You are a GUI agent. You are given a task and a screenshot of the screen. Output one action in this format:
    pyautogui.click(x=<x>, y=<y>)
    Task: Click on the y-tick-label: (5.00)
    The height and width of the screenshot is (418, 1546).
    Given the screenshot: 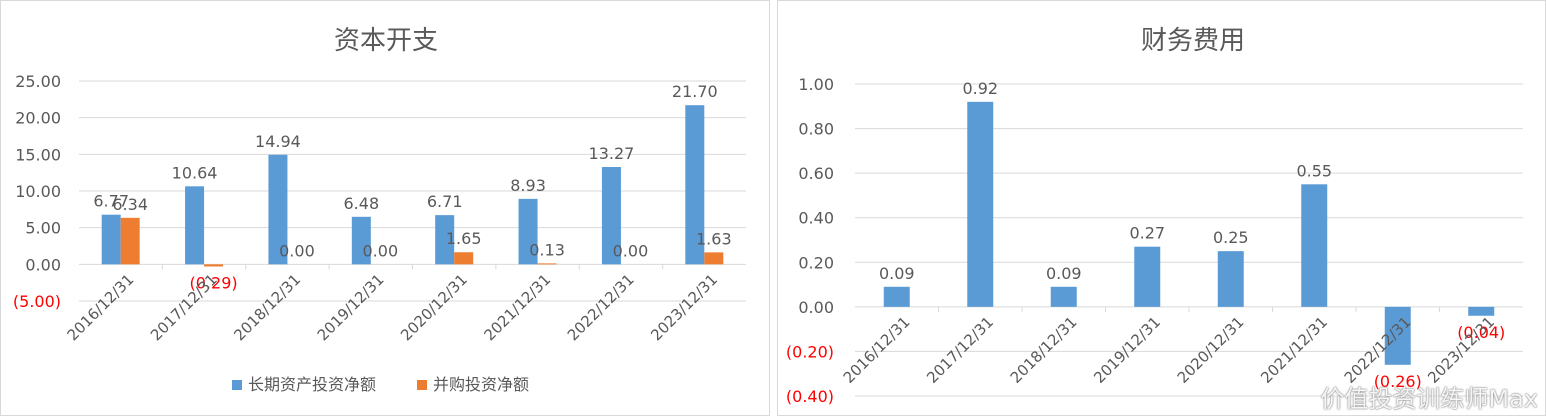 What is the action you would take?
    pyautogui.click(x=37, y=301)
    